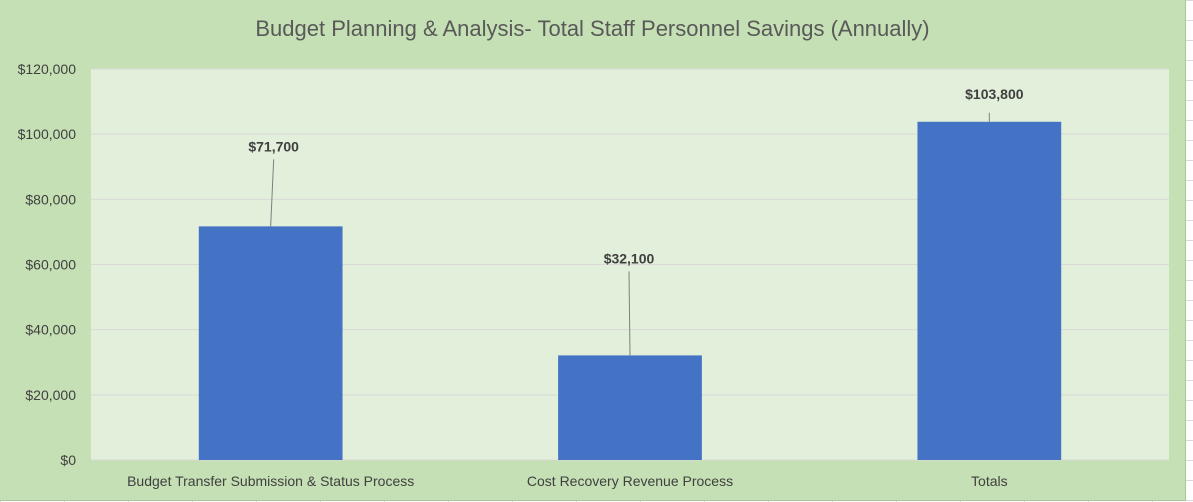 The image size is (1193, 502). Describe the element at coordinates (47, 69) in the screenshot. I see `y-tick-label: $120,000` at that location.